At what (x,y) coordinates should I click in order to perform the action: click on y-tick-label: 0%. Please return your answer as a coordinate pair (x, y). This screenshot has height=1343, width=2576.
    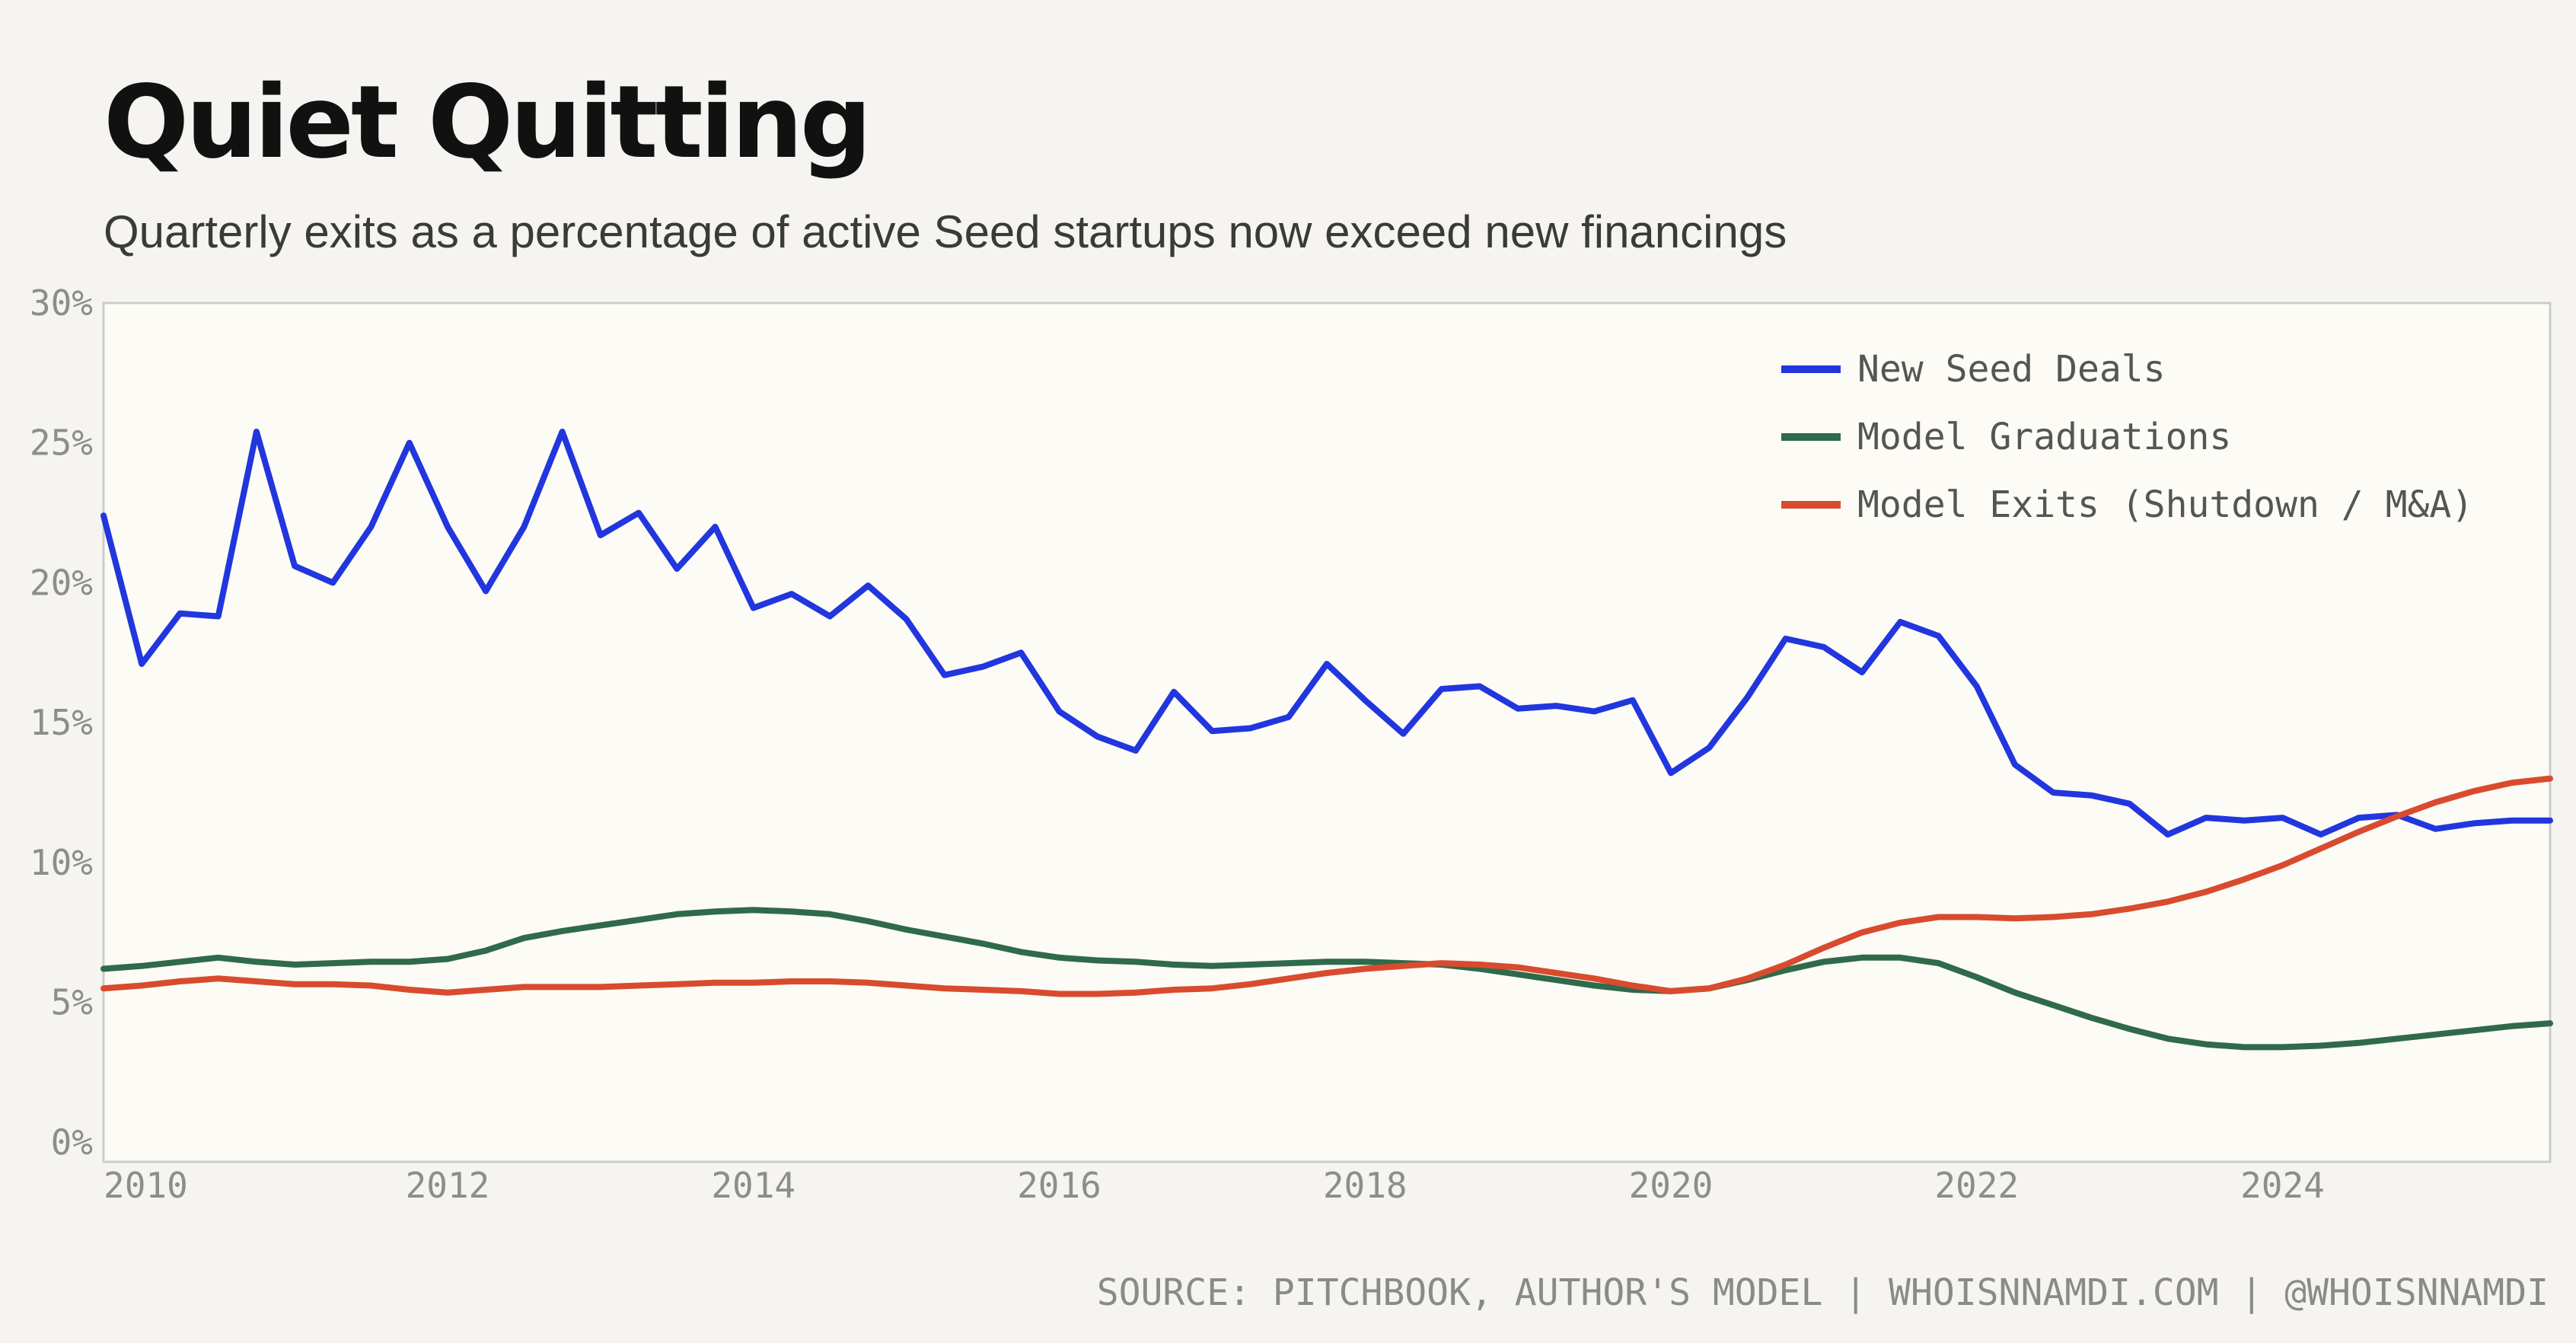
    Looking at the image, I should click on (72, 1142).